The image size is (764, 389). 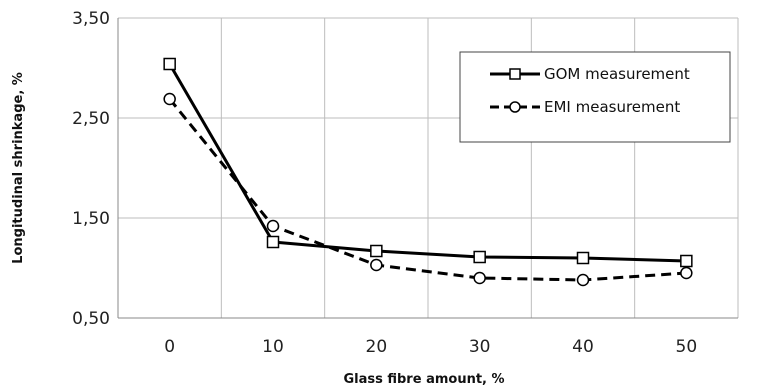 I want to click on legend-box, so click(x=595, y=97).